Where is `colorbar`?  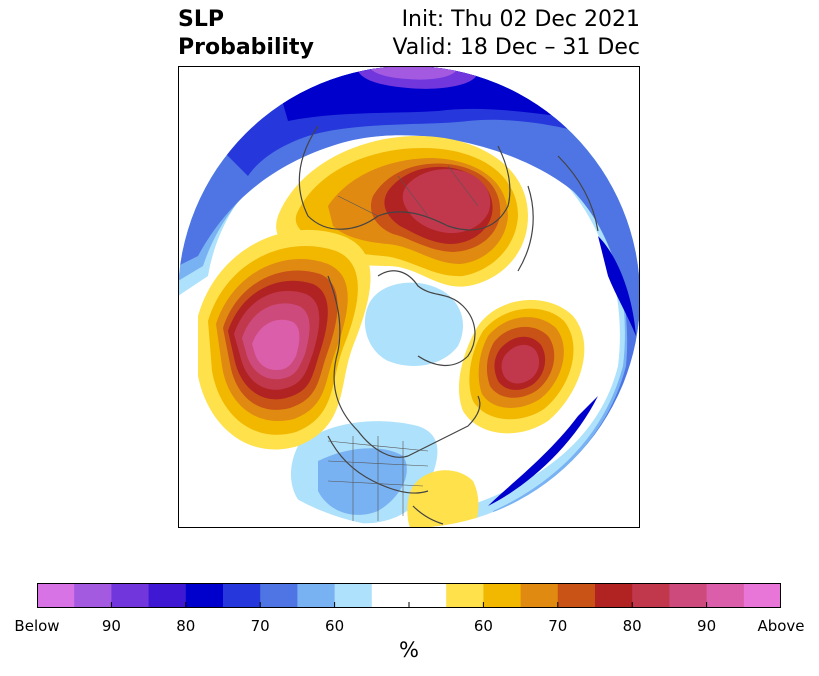
colorbar is located at coordinates (409, 595).